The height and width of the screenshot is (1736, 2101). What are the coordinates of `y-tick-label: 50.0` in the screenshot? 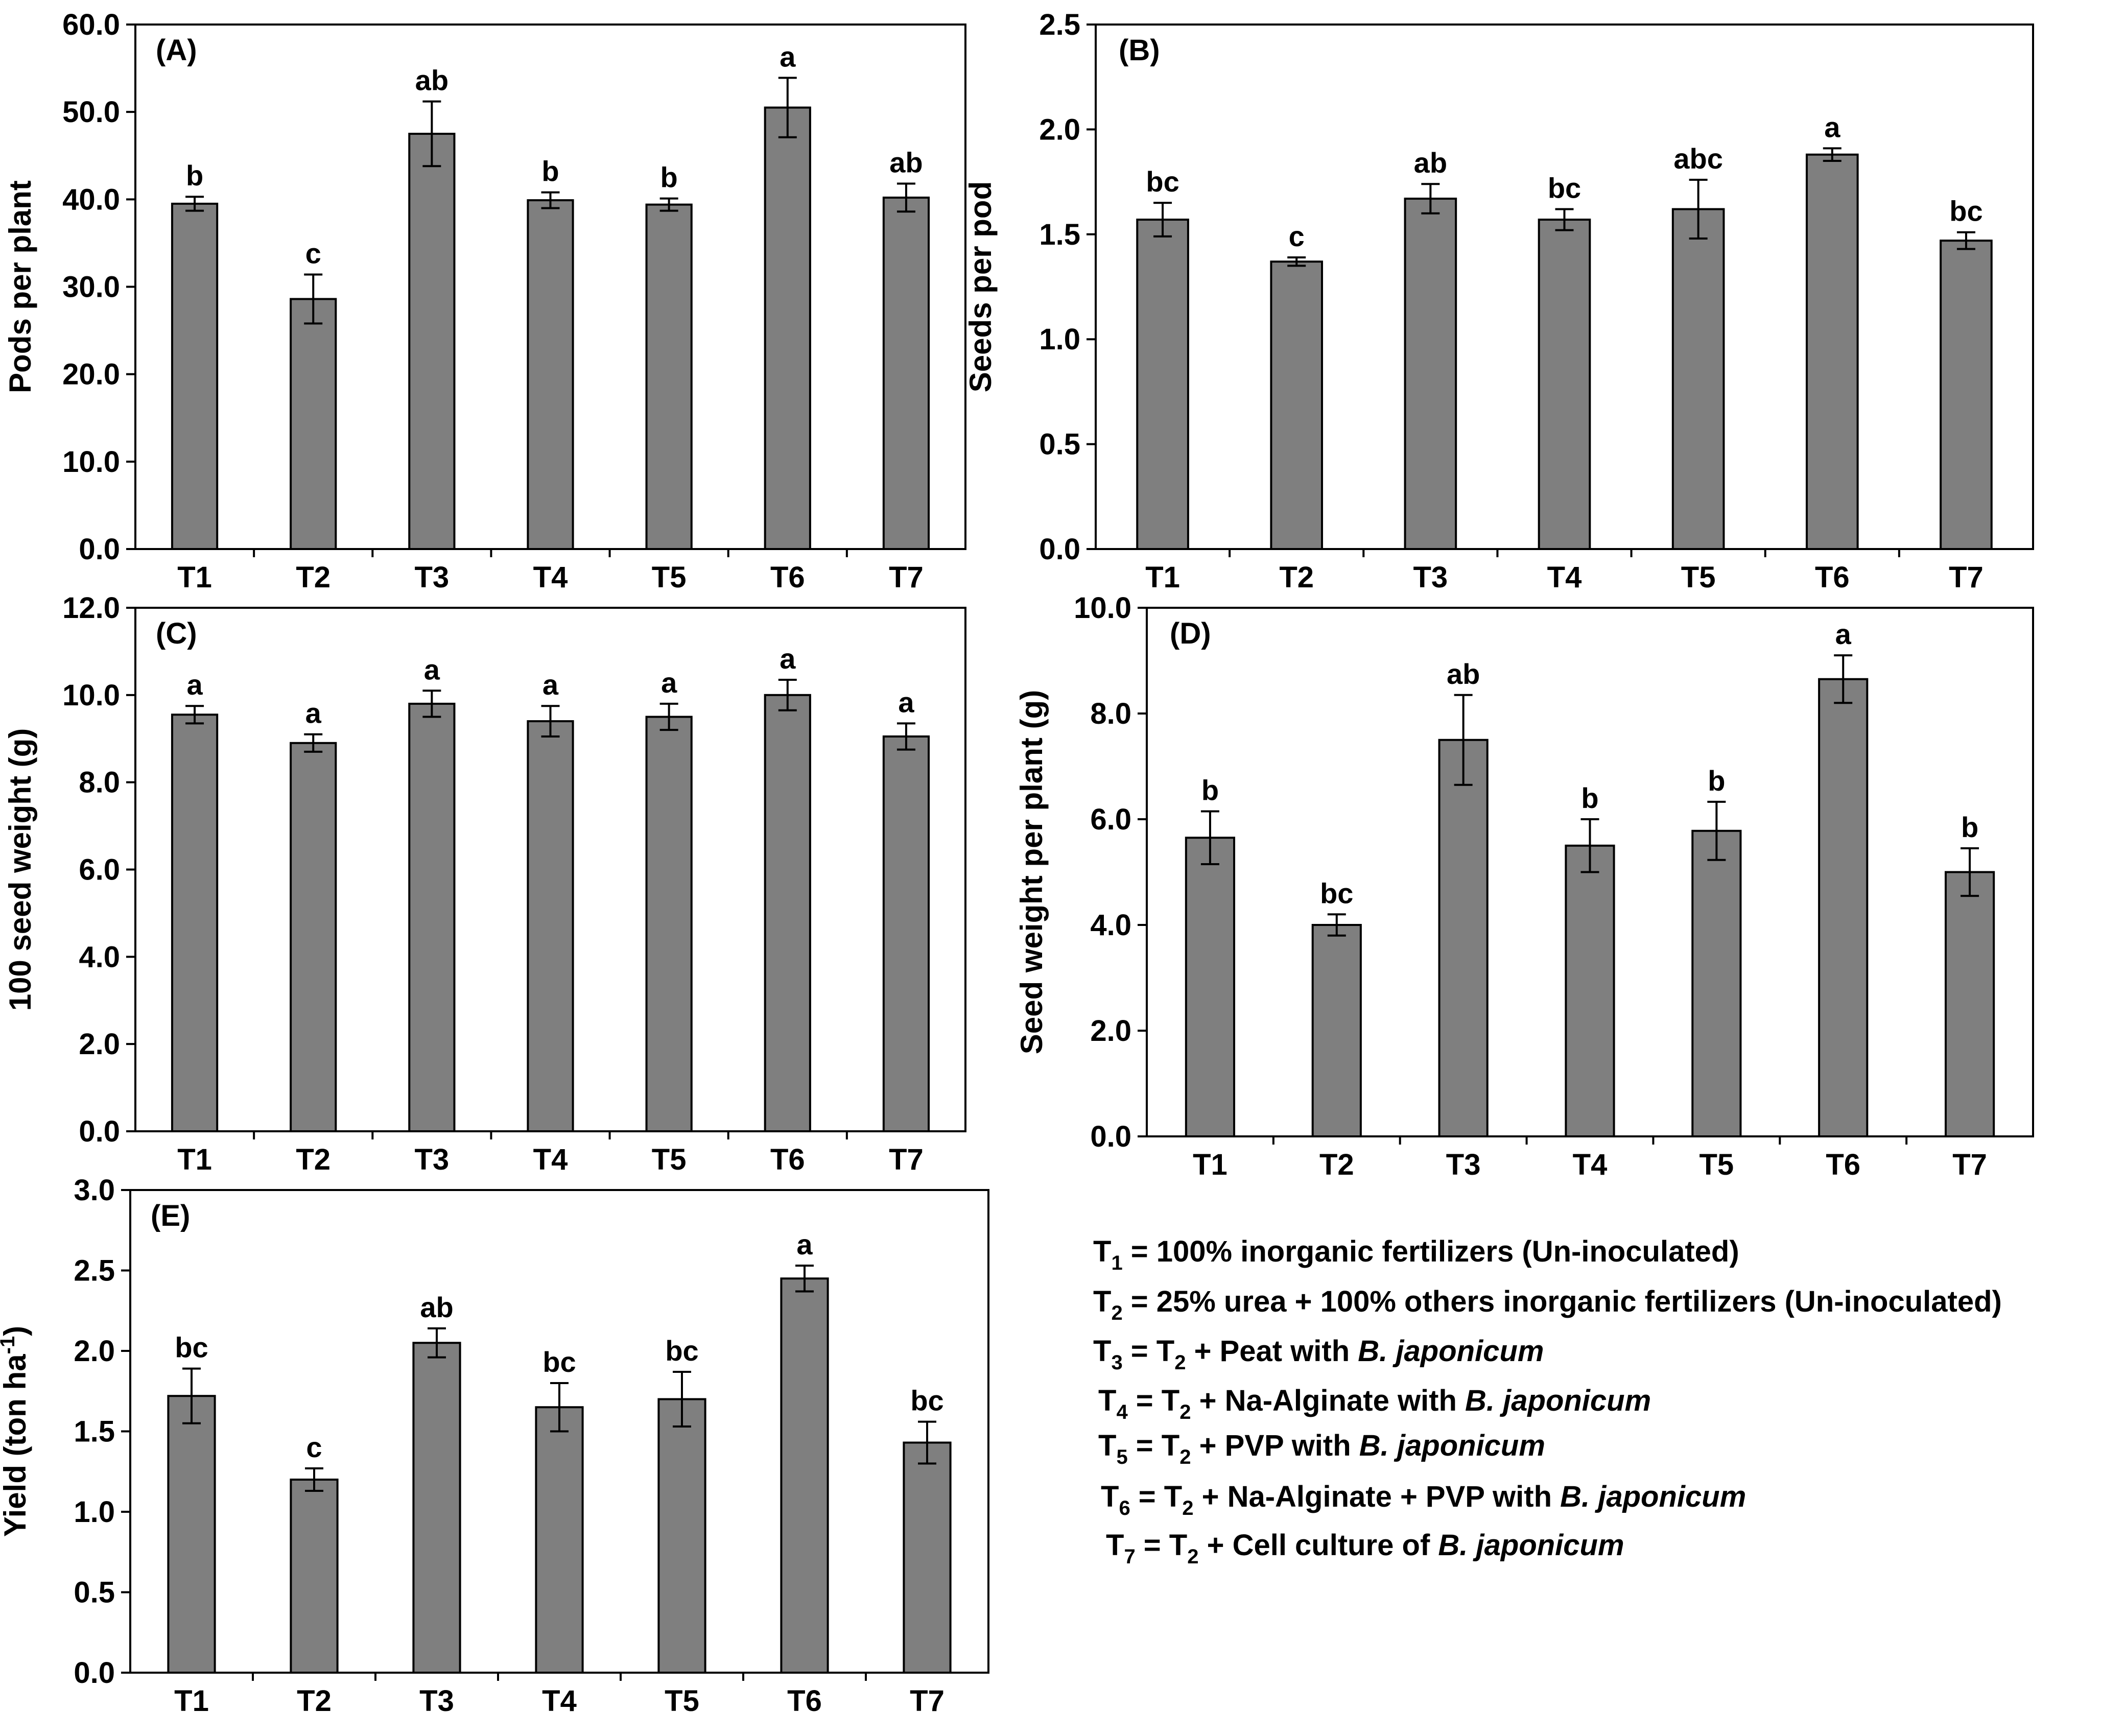 It's located at (91, 113).